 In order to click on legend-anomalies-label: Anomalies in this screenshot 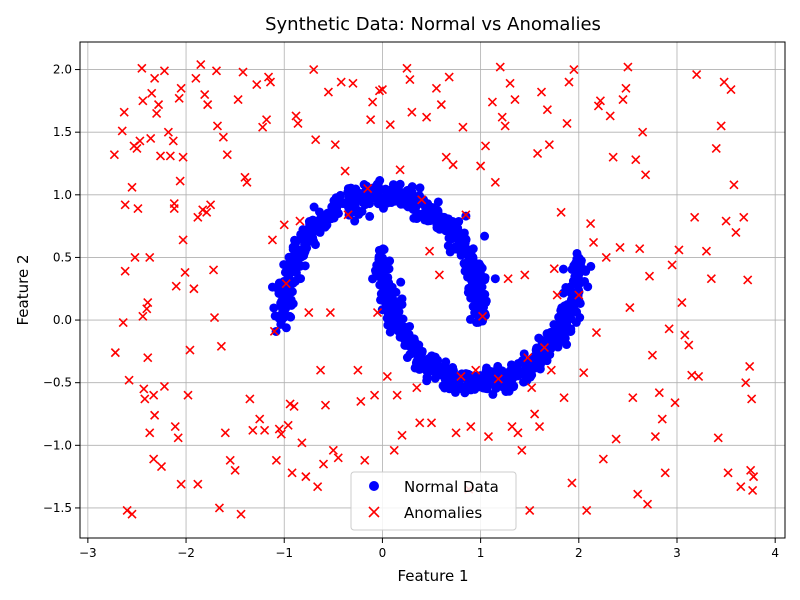, I will do `click(443, 513)`.